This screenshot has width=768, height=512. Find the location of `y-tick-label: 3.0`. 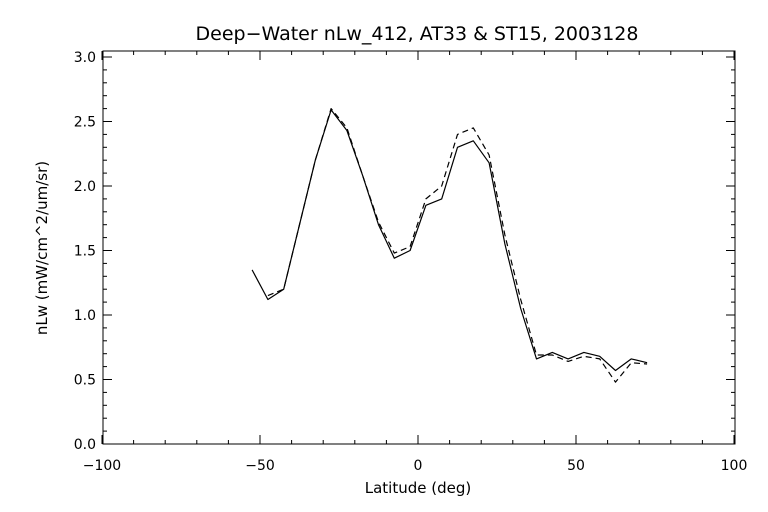

y-tick-label: 3.0 is located at coordinates (85, 58).